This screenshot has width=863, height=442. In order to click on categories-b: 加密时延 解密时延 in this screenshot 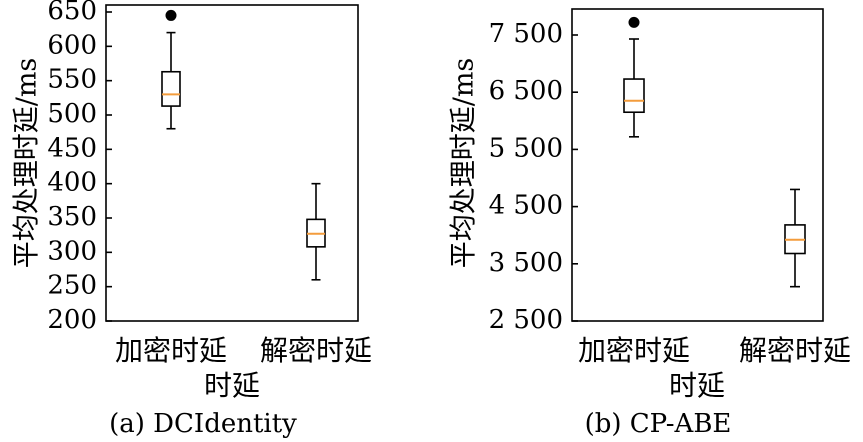, I will do `click(714, 350)`.